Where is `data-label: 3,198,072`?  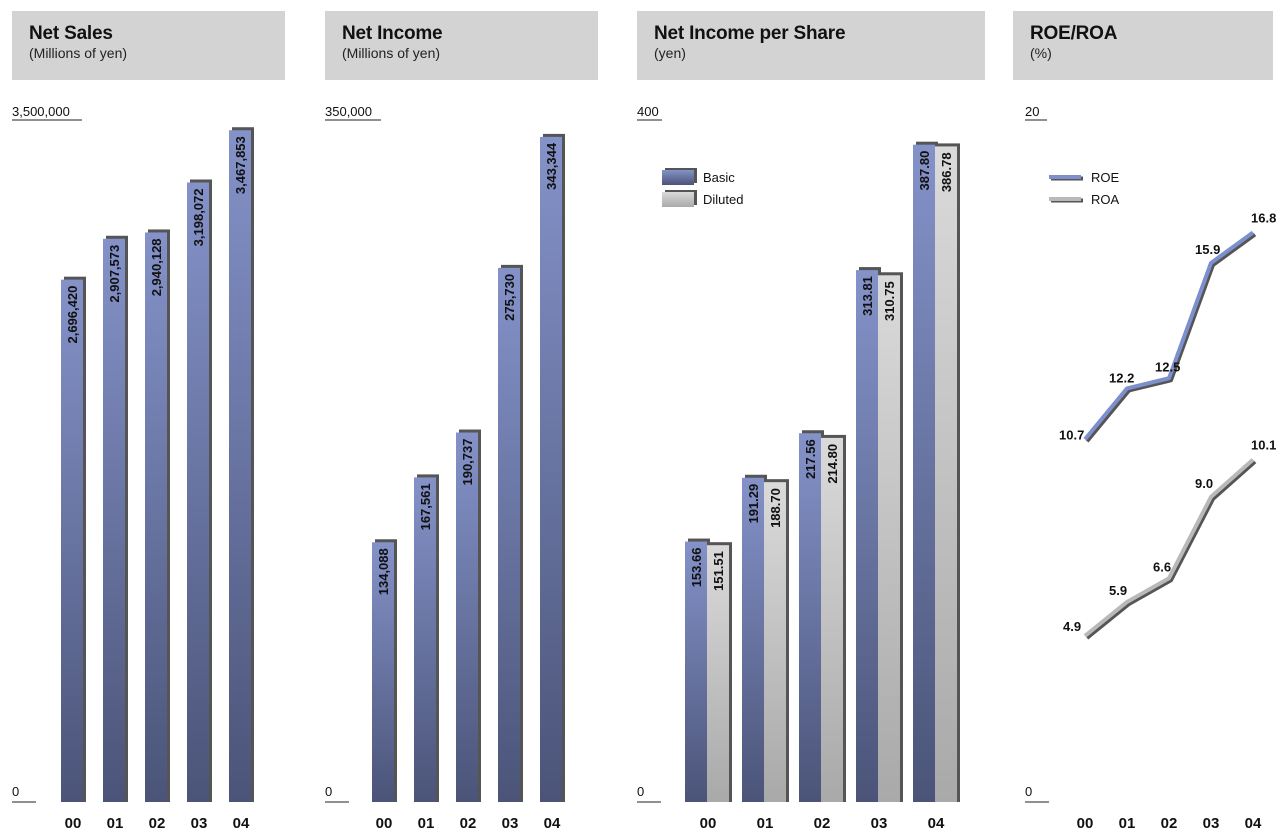
data-label: 3,198,072 is located at coordinates (198, 217).